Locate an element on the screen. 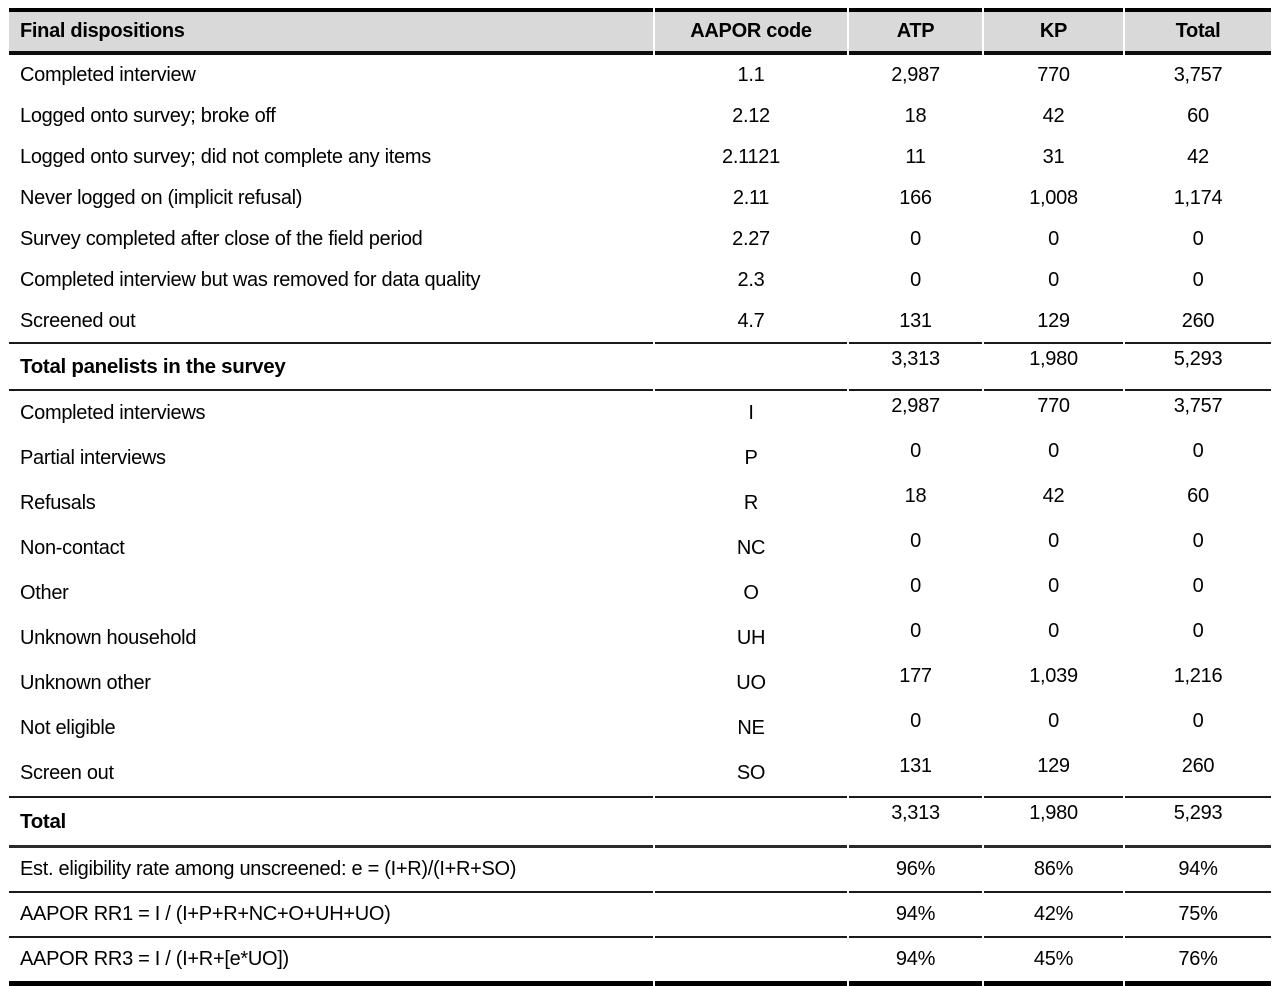 This screenshot has width=1280, height=986. disposition-label: Screened out is located at coordinates (78, 321).